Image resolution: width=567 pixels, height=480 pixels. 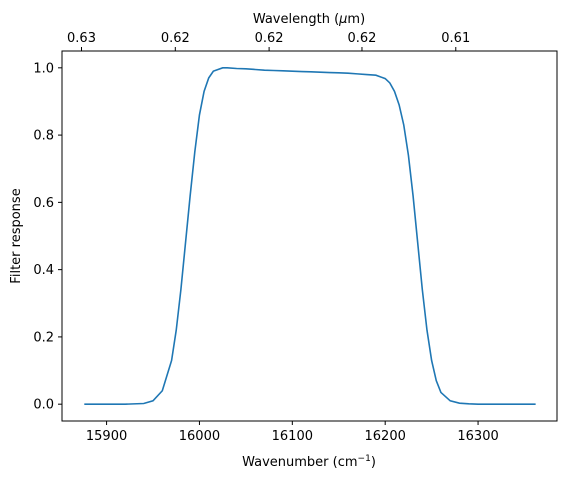 What do you see at coordinates (292, 436) in the screenshot?
I see `x-tick-label: 16100` at bounding box center [292, 436].